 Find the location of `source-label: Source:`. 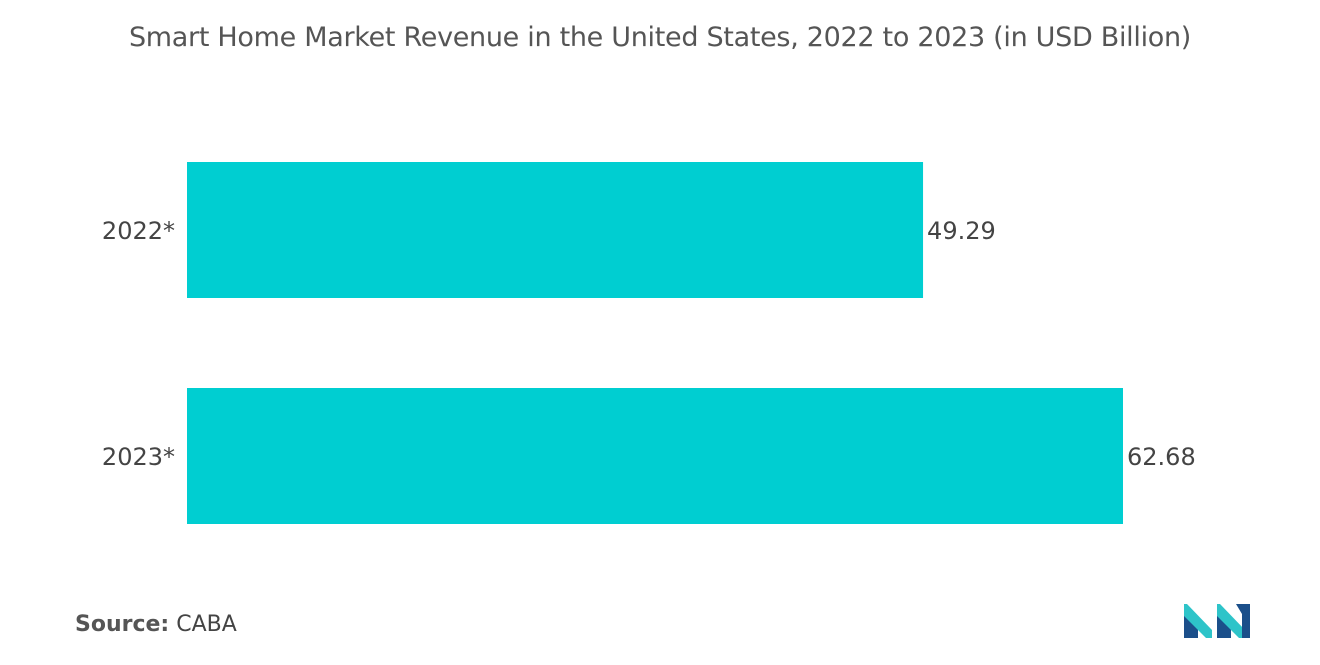

source-label: Source: is located at coordinates (122, 624).